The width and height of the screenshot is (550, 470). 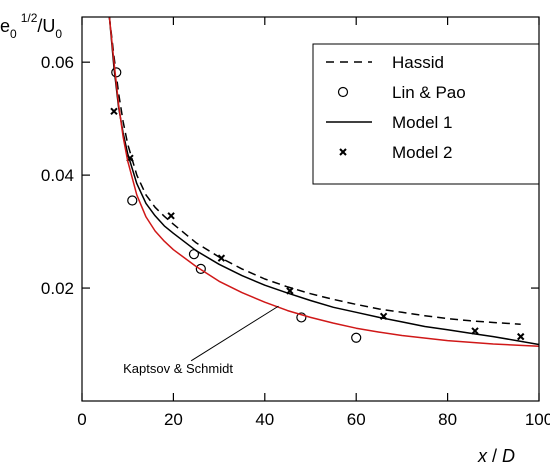 What do you see at coordinates (422, 152) in the screenshot?
I see `legend-label-model-2: Model 2` at bounding box center [422, 152].